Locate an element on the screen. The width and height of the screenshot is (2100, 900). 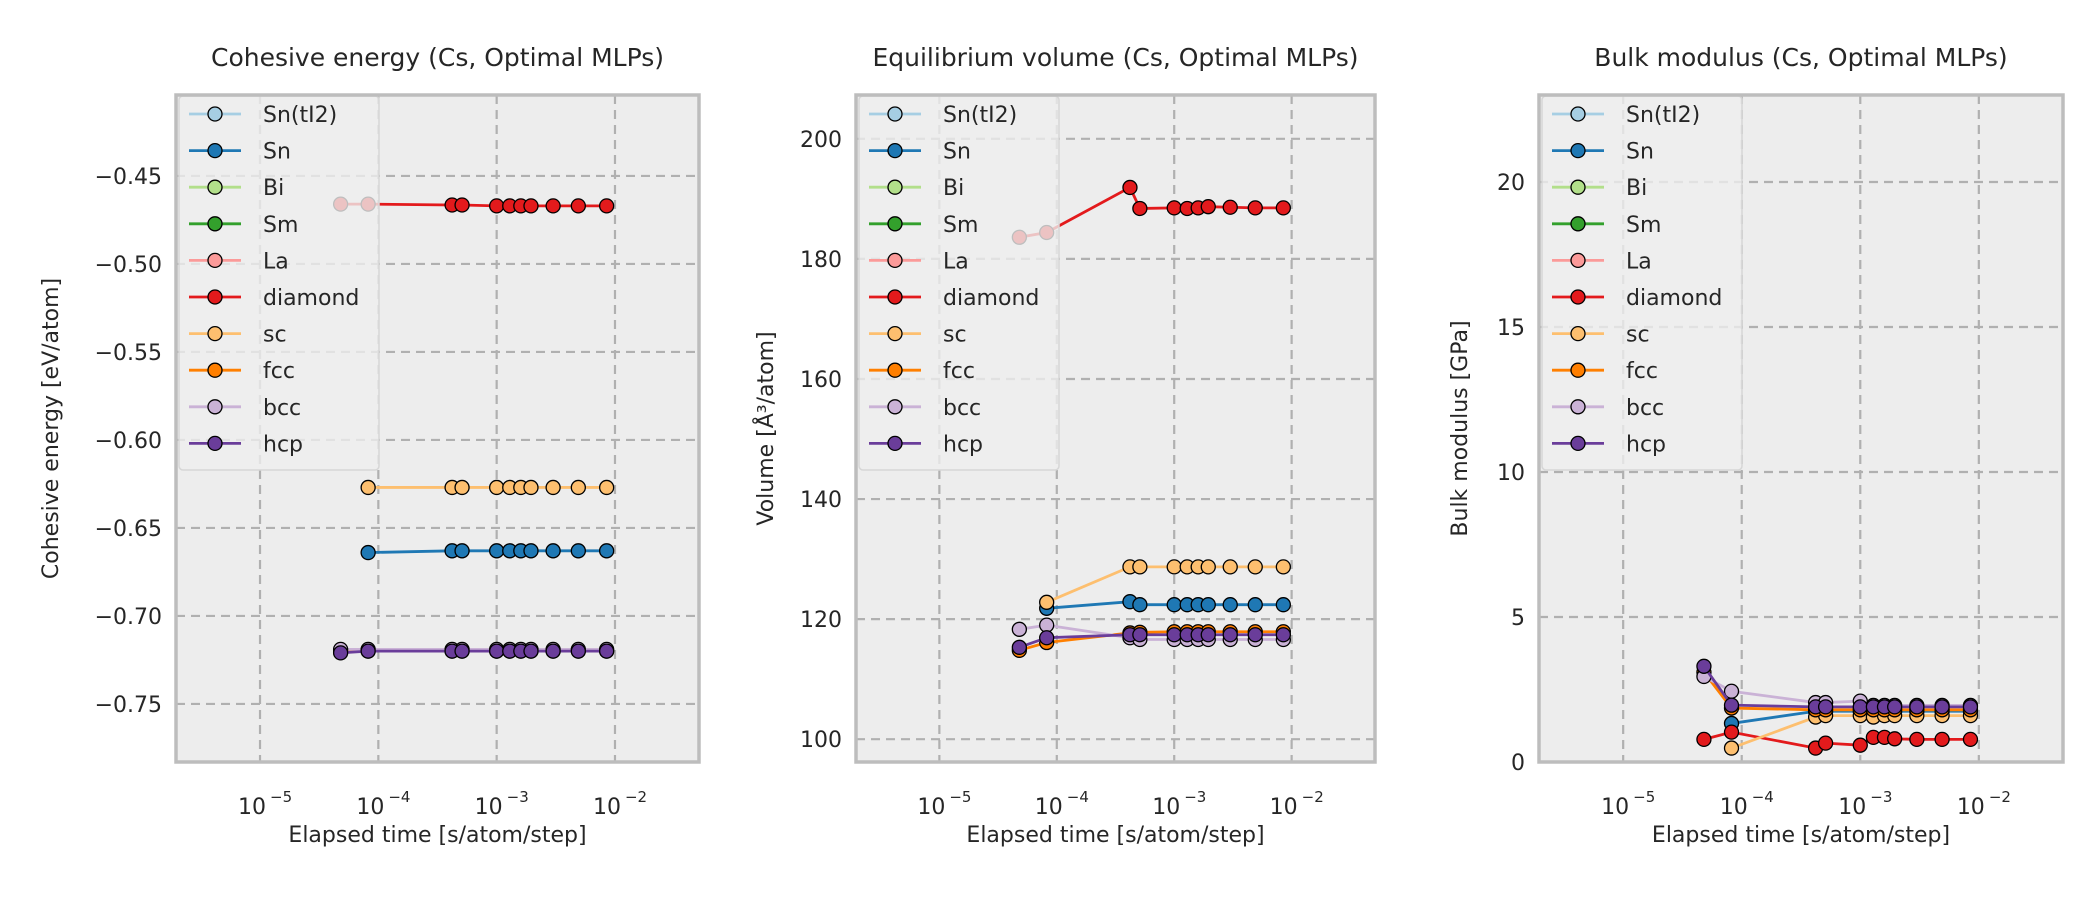
y-tick-label: 180 is located at coordinates (821, 260).